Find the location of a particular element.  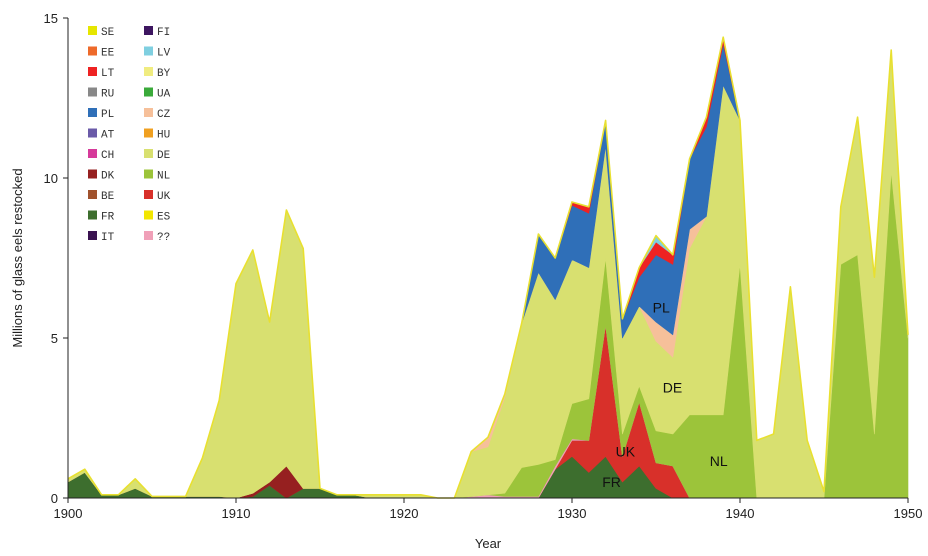

legend-item-ee: EE is located at coordinates (101, 53).